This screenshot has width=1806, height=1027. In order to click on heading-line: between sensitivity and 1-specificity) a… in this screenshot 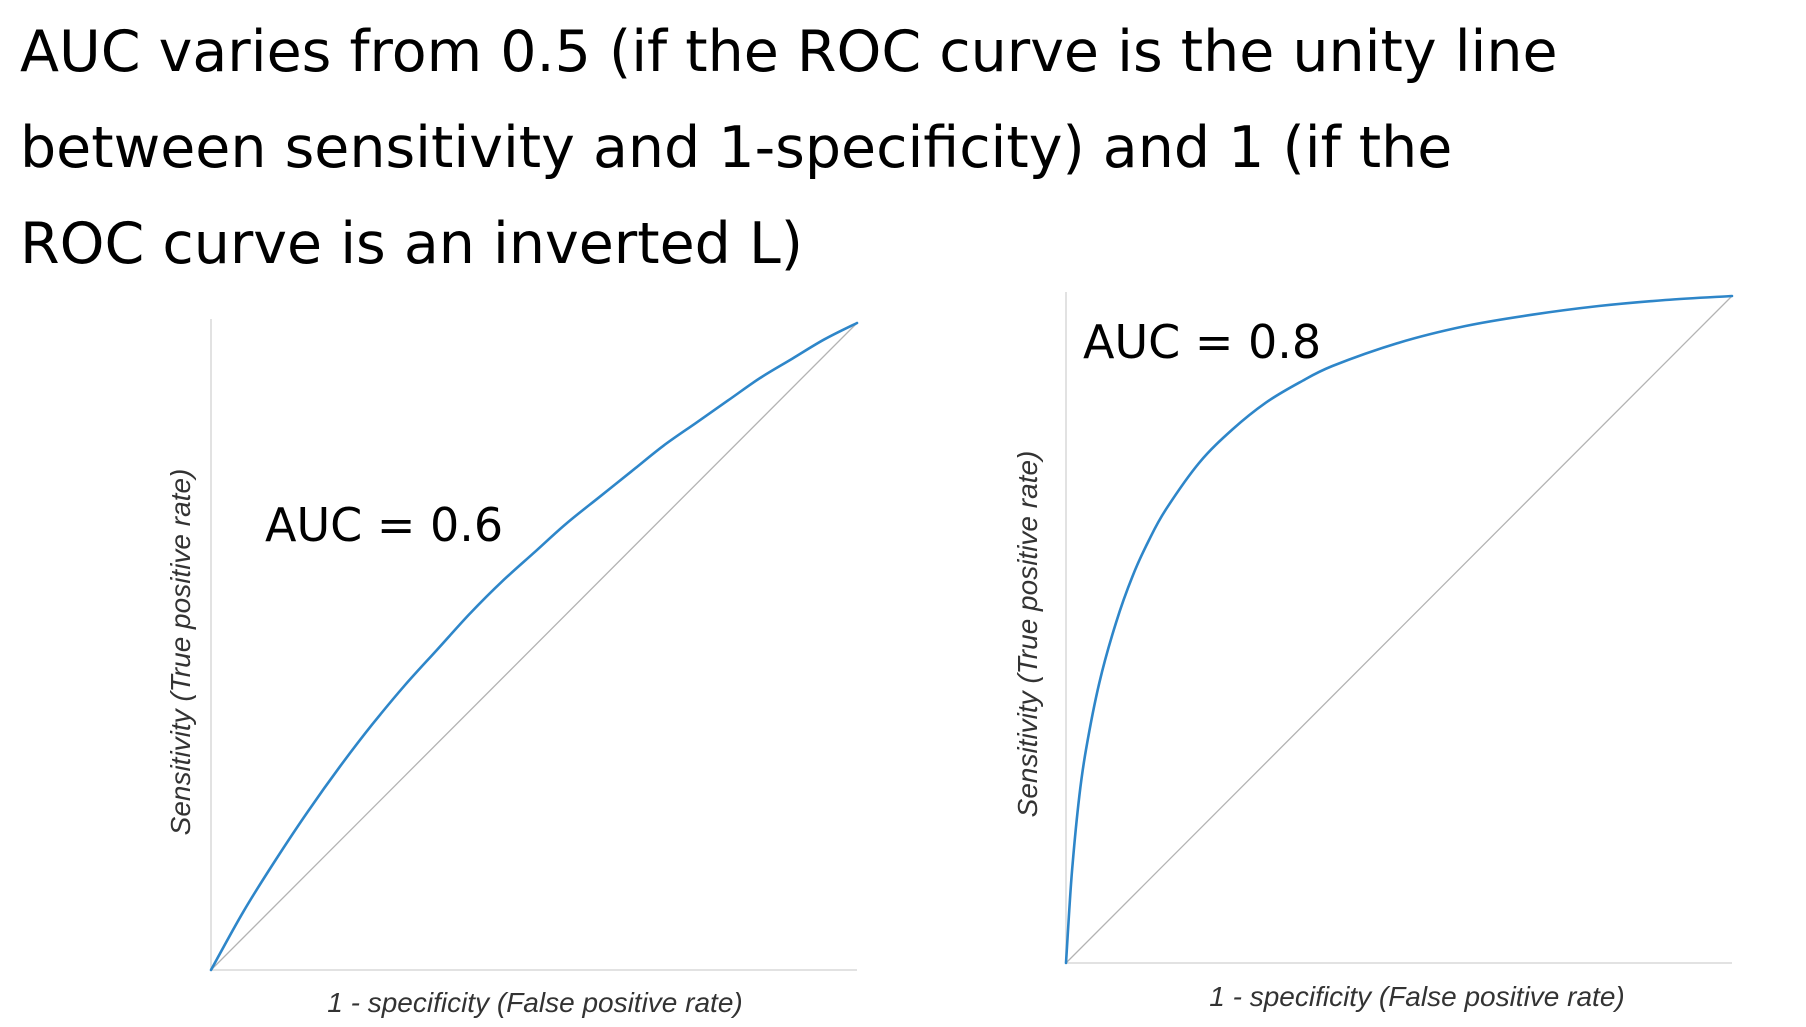, I will do `click(736, 148)`.